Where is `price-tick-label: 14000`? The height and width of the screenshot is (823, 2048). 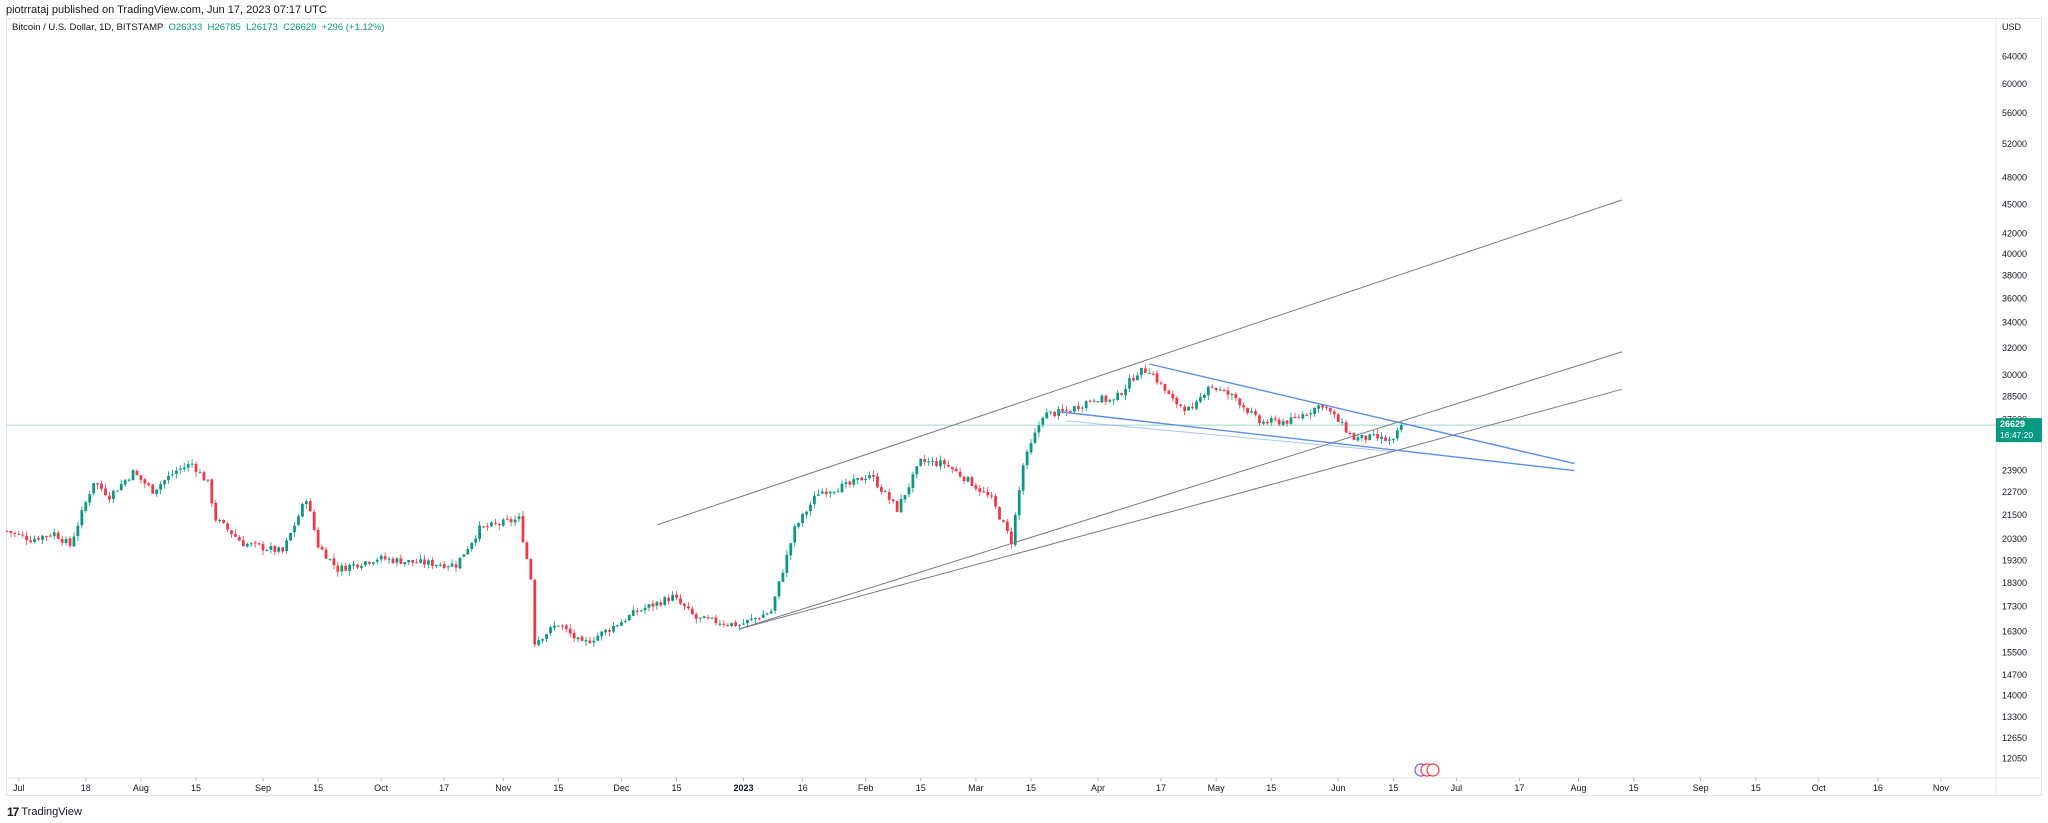 price-tick-label: 14000 is located at coordinates (2014, 695).